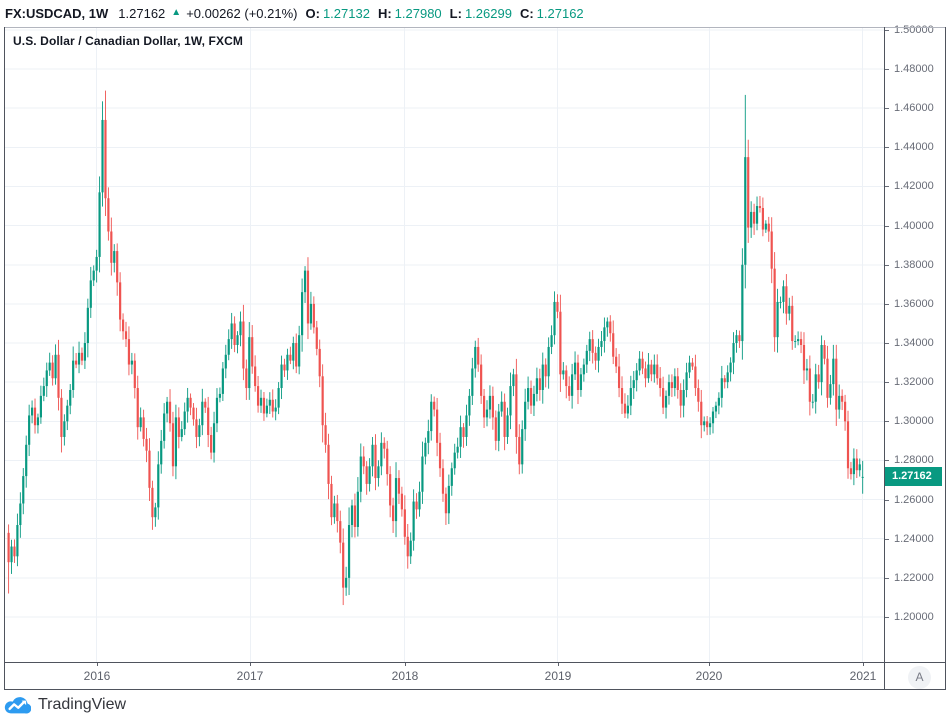  Describe the element at coordinates (475, 27) in the screenshot. I see `border-top` at that location.